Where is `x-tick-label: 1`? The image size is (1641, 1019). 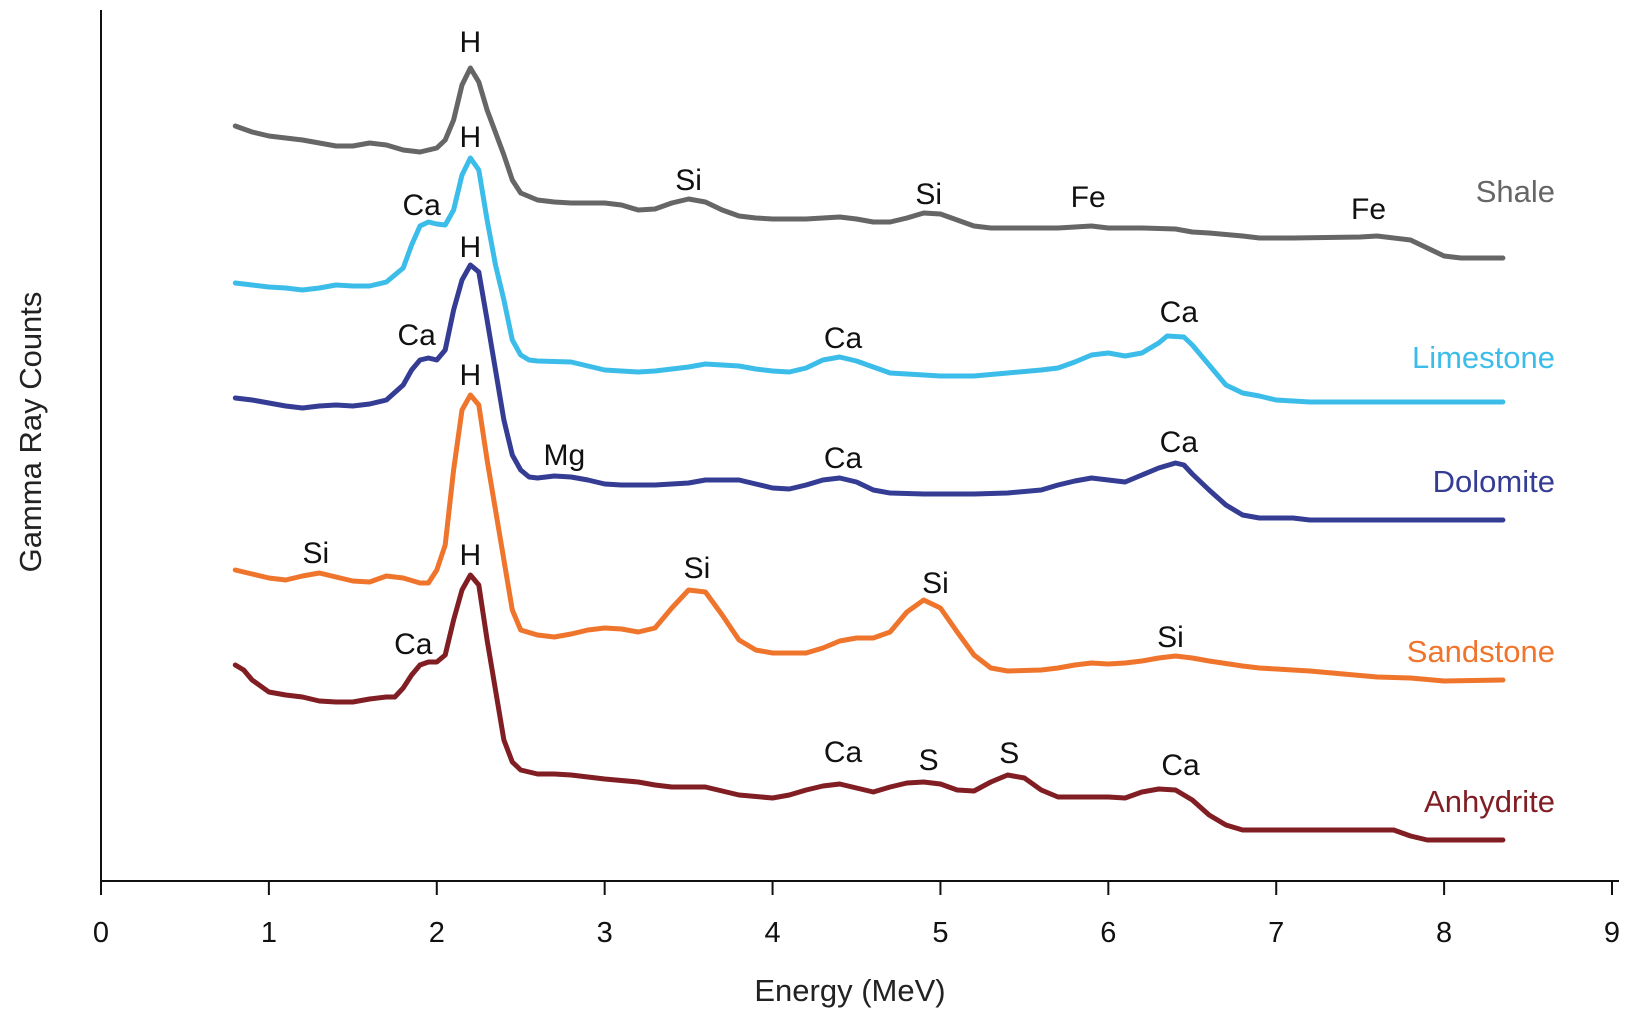
x-tick-label: 1 is located at coordinates (269, 933).